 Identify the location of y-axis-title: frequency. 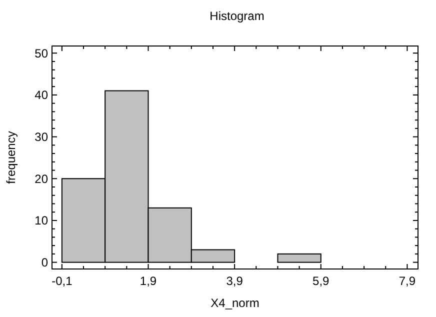
(11, 157).